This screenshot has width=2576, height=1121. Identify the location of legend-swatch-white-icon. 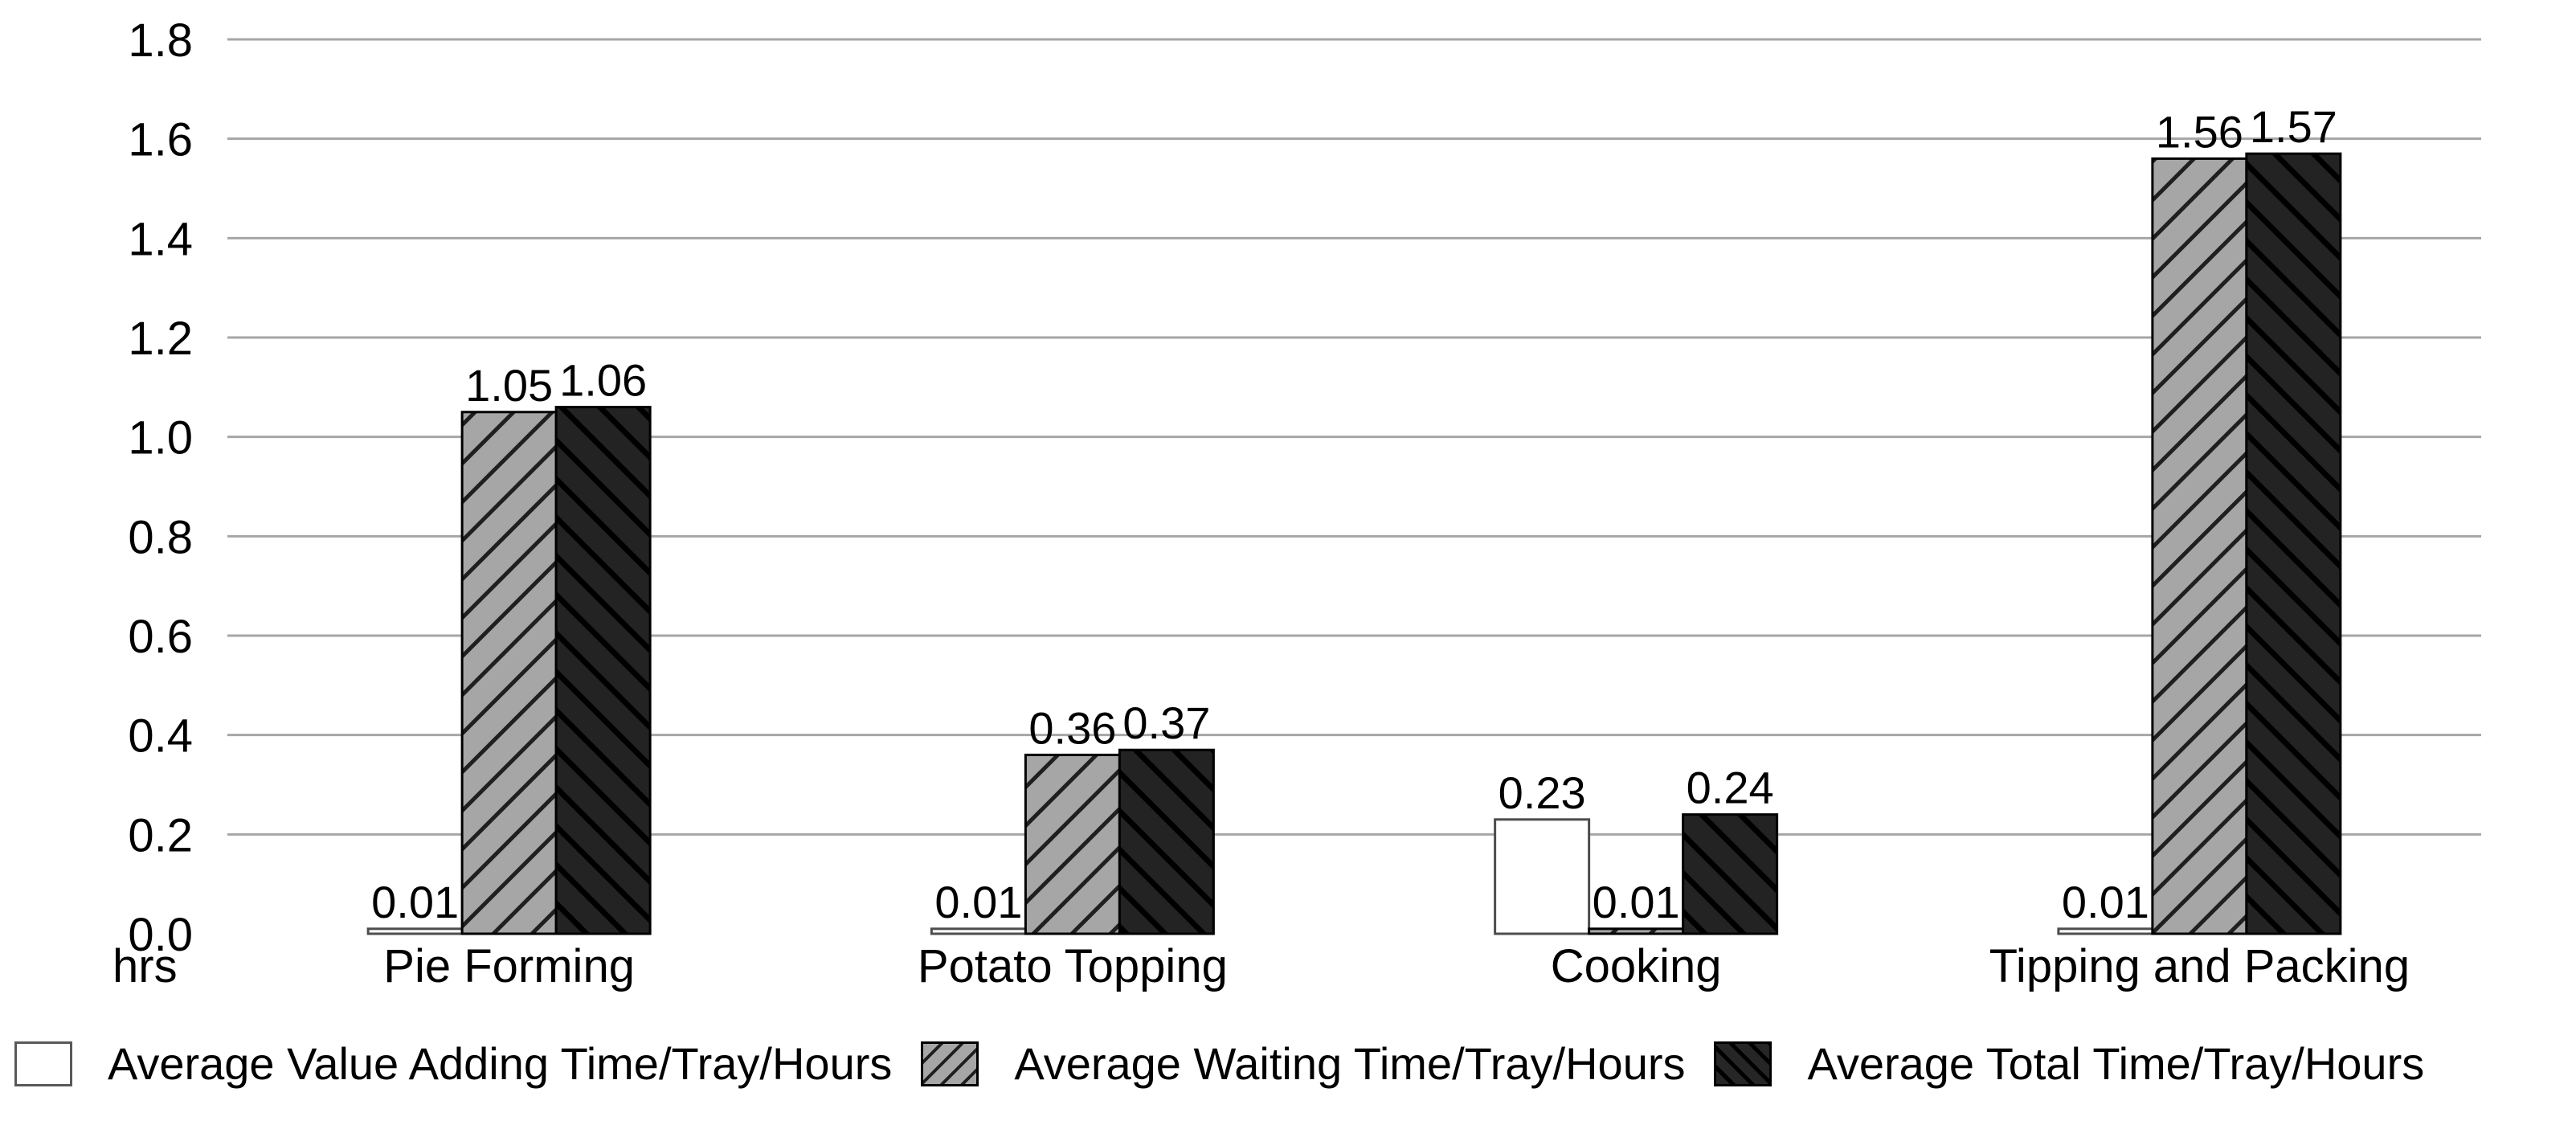
(43, 1063).